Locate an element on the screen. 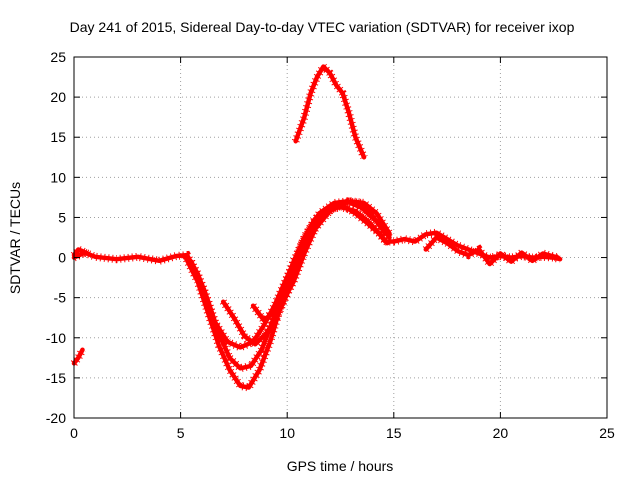  series-line-peak-seg is located at coordinates (330, 112).